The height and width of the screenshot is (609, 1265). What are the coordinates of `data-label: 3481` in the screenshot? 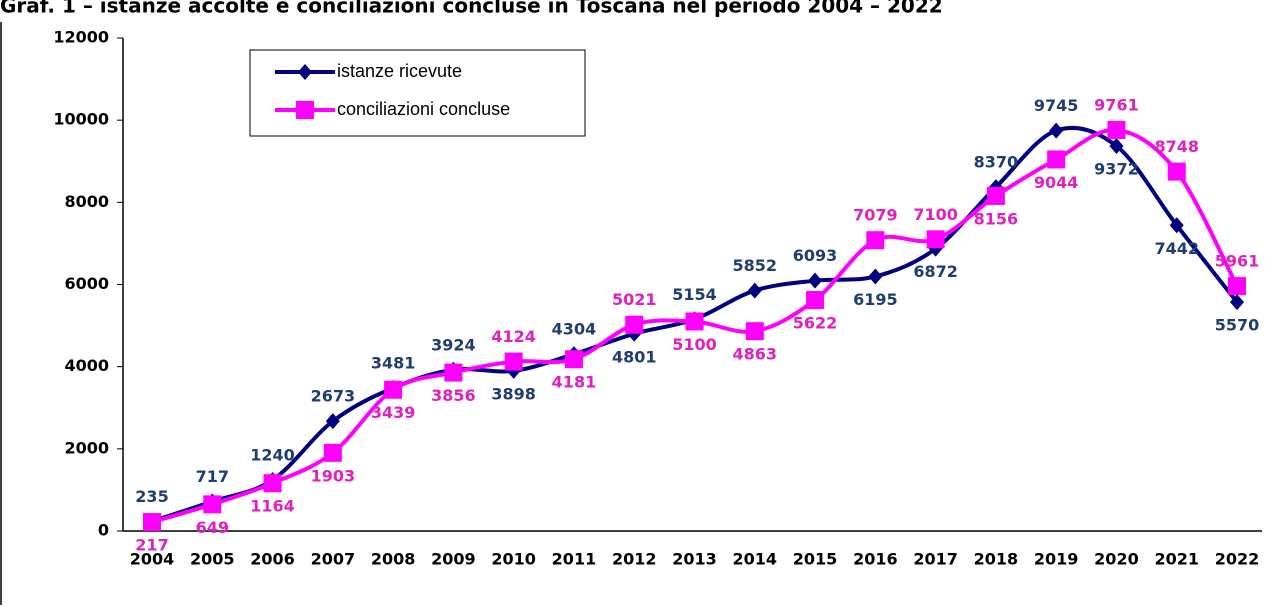 It's located at (393, 362).